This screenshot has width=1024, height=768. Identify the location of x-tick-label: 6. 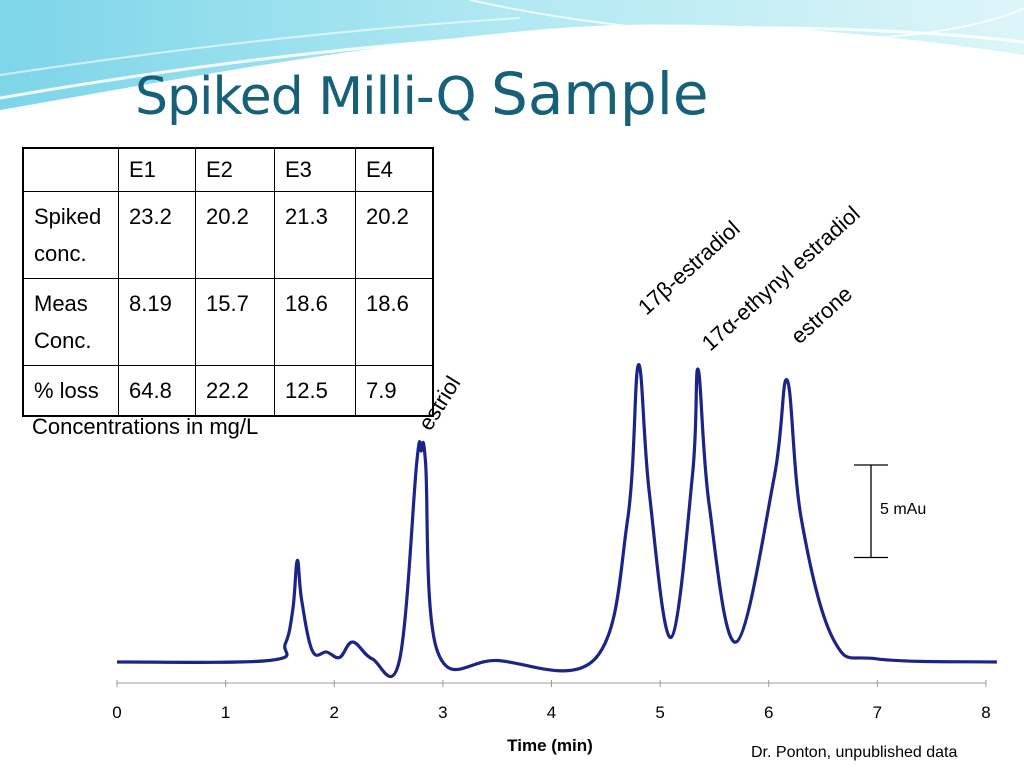
(768, 712).